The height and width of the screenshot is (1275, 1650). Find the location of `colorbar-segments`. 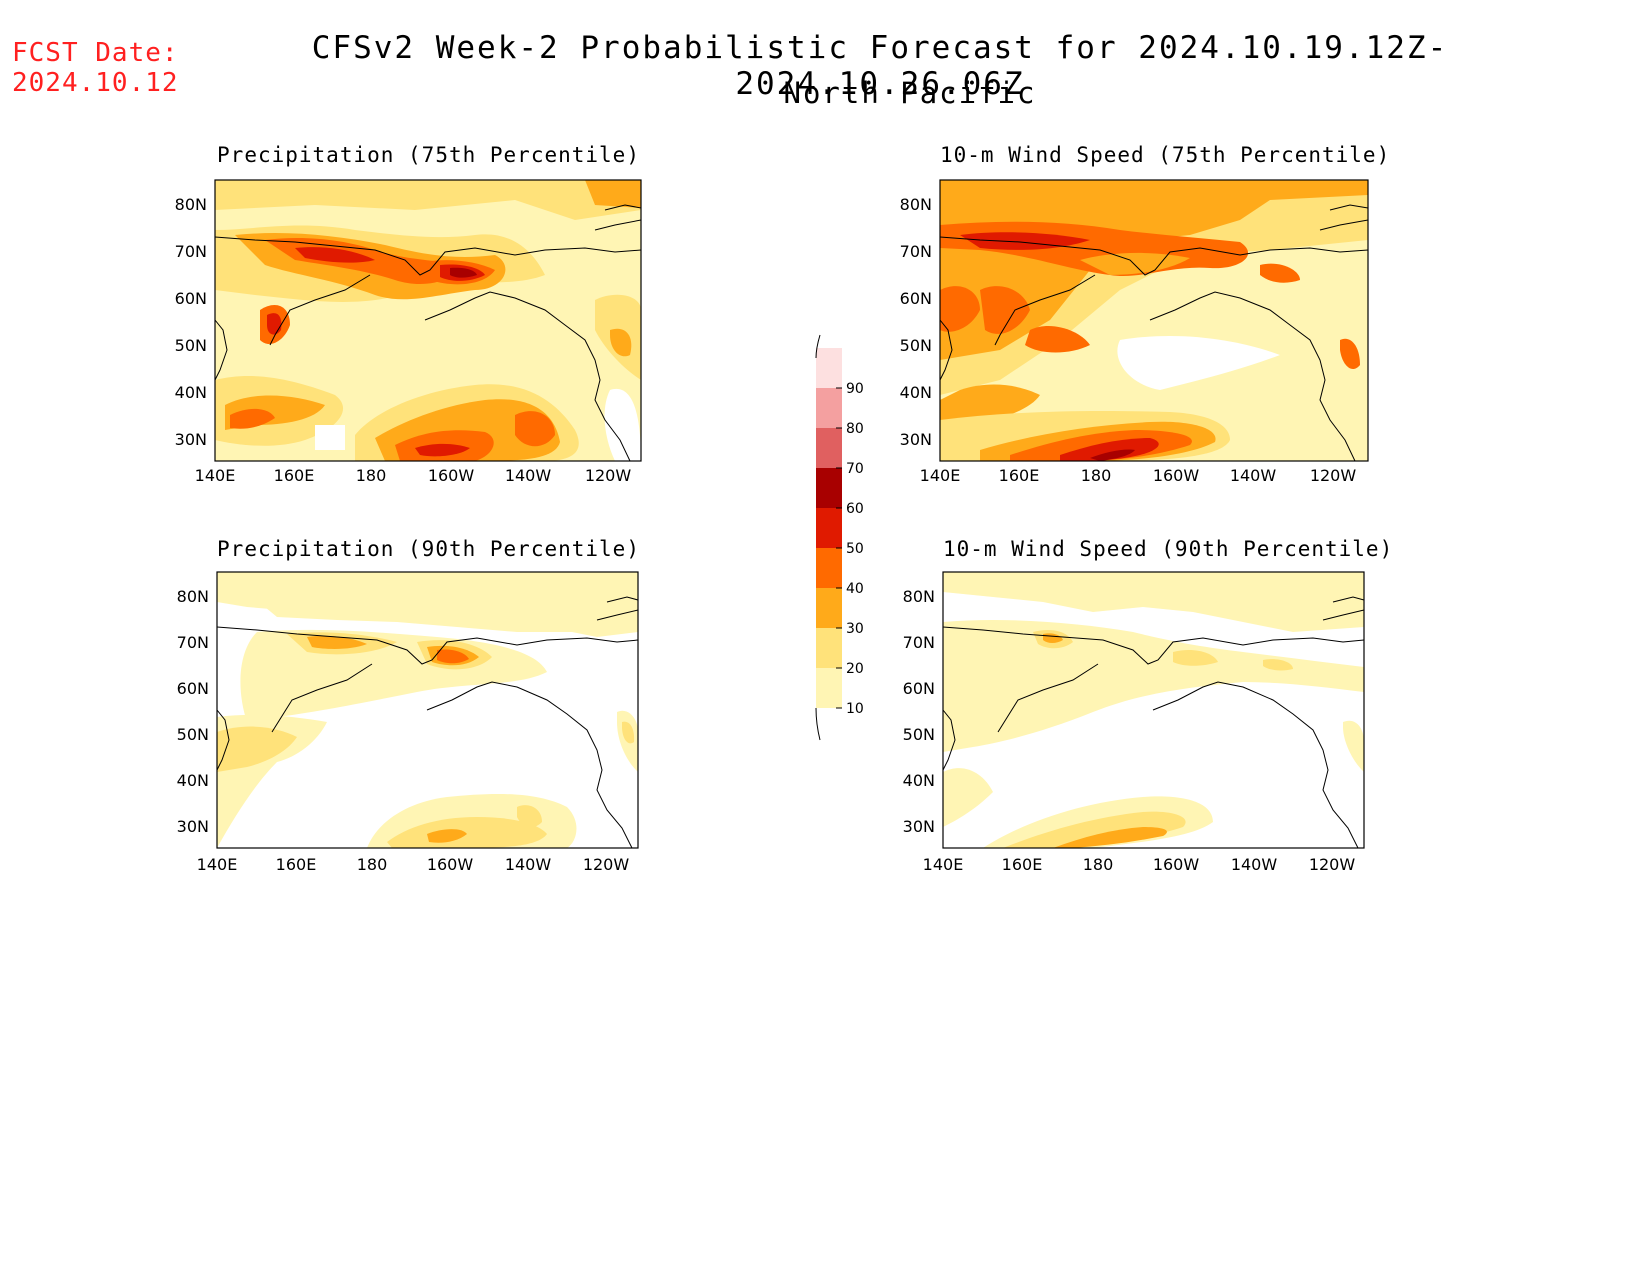

colorbar-segments is located at coordinates (829, 528).